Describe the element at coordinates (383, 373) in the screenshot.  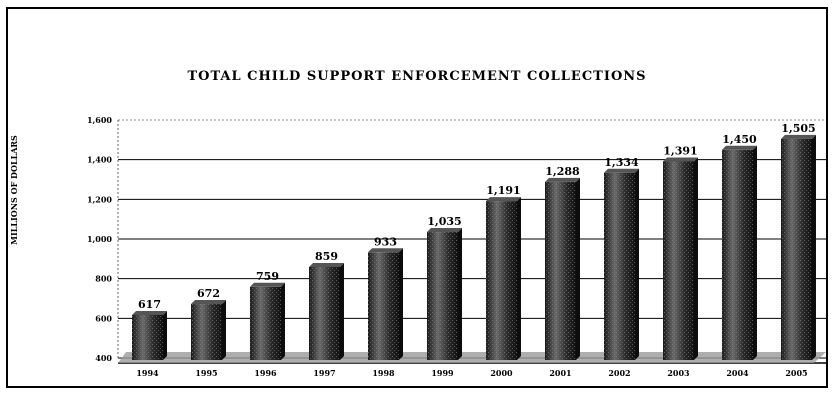
I see `x-tick-label: 1998` at that location.